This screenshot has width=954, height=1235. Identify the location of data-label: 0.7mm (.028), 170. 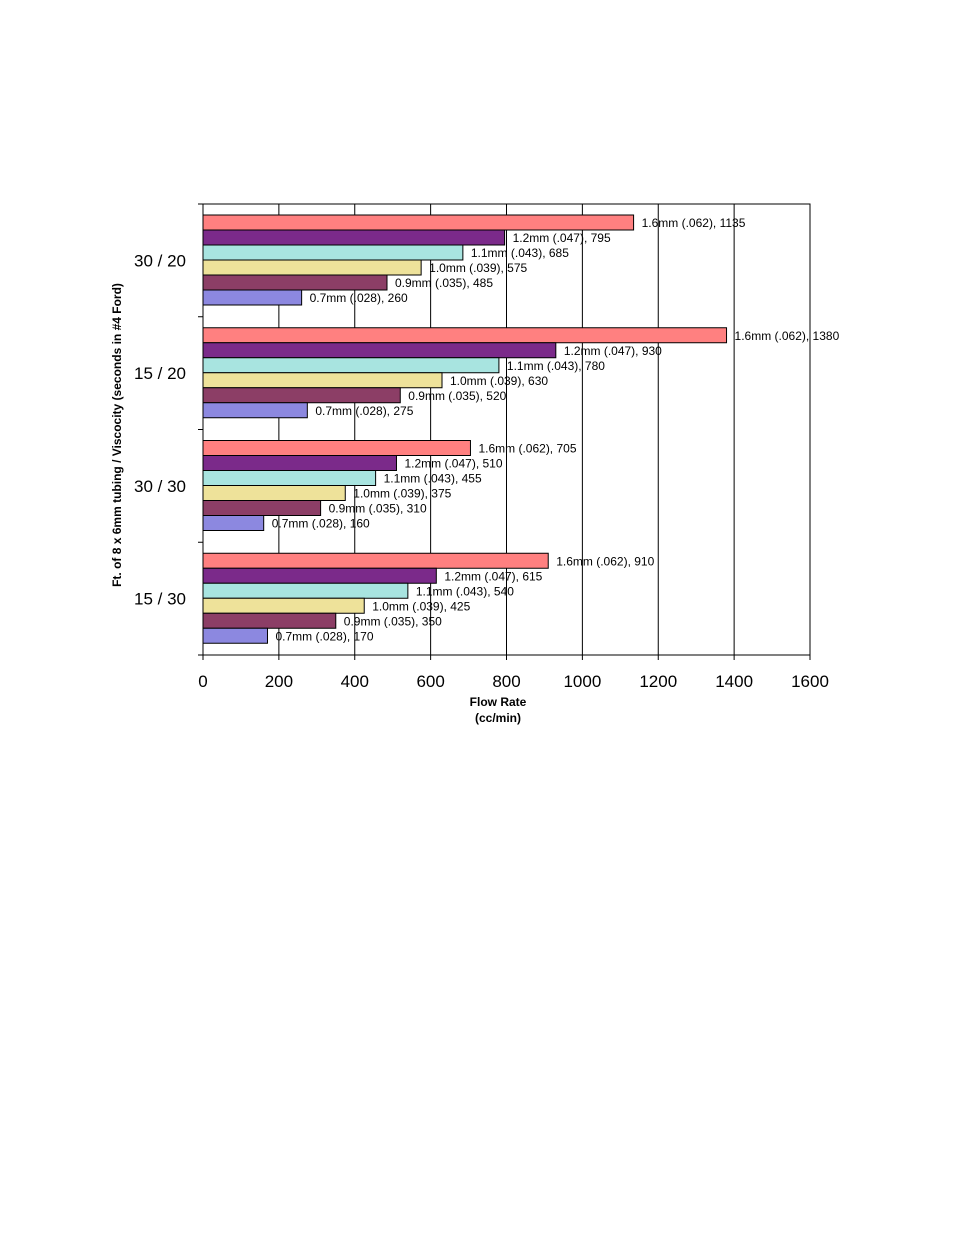
(324, 636).